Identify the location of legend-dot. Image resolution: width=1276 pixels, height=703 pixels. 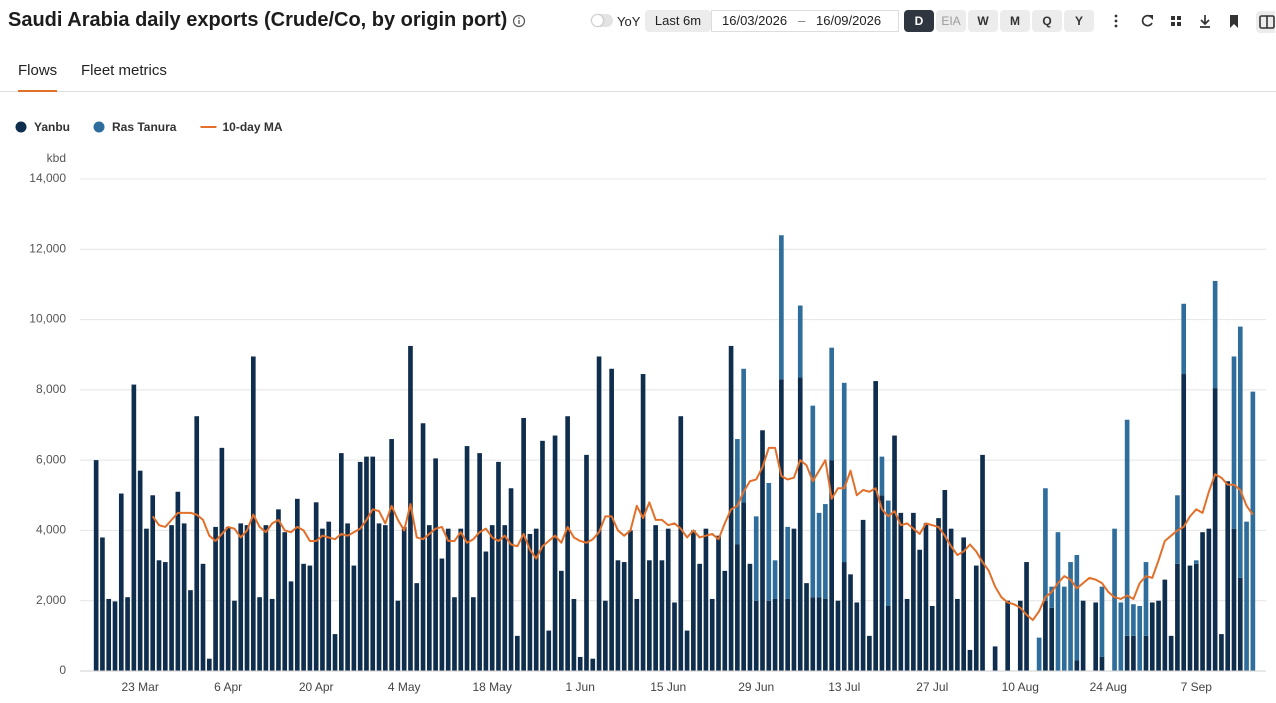
(21, 127).